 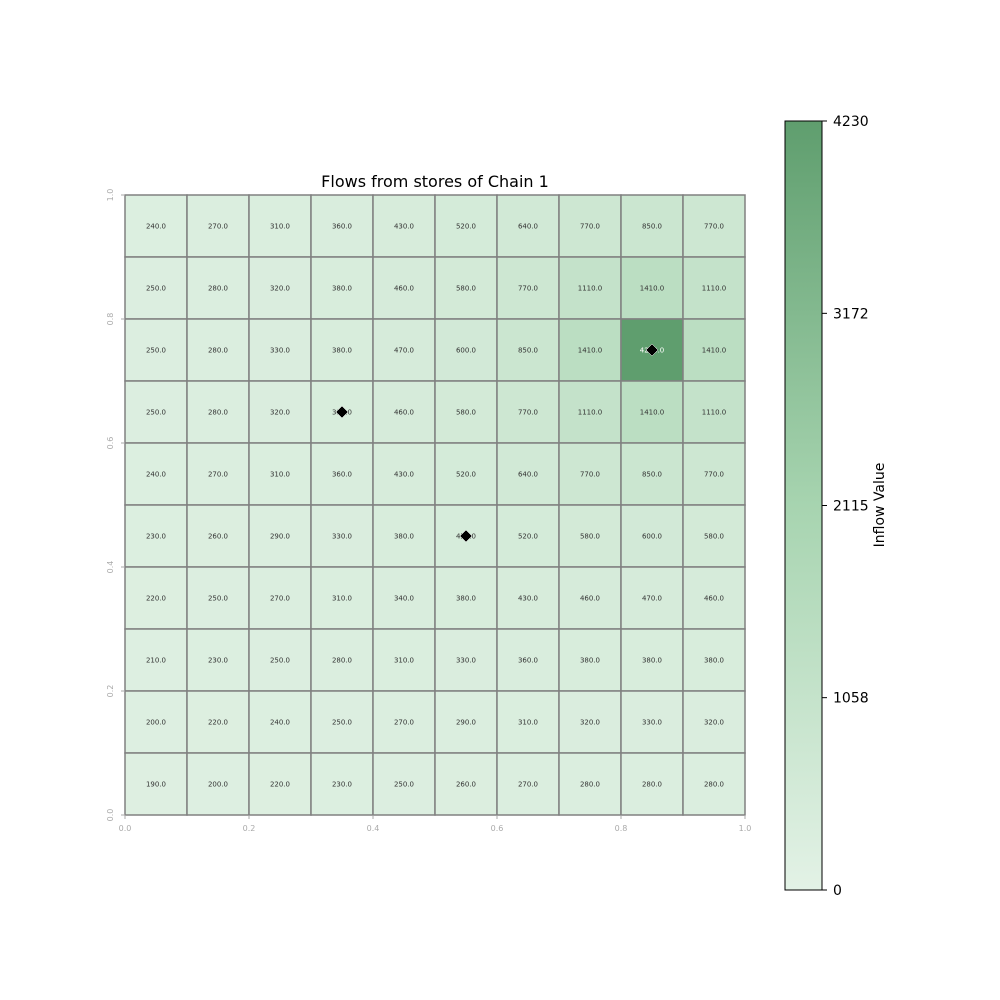 I want to click on x-tick-label: 1.0, so click(x=745, y=828).